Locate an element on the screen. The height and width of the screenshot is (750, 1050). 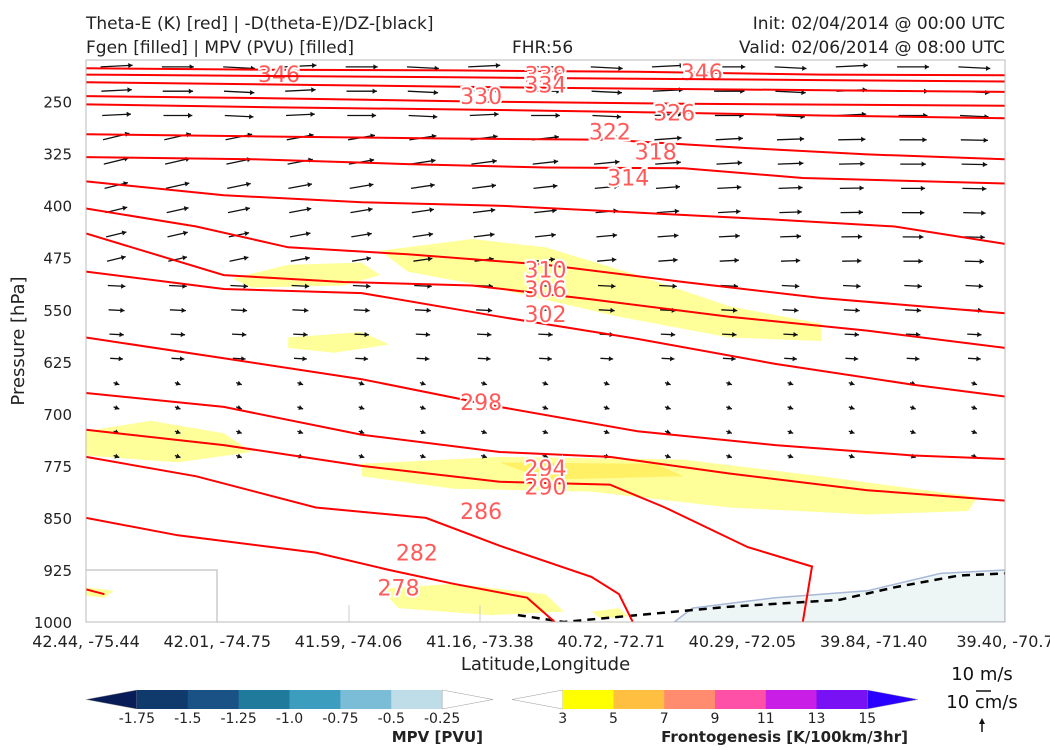
theta-e-label-330: 330 is located at coordinates (481, 97).